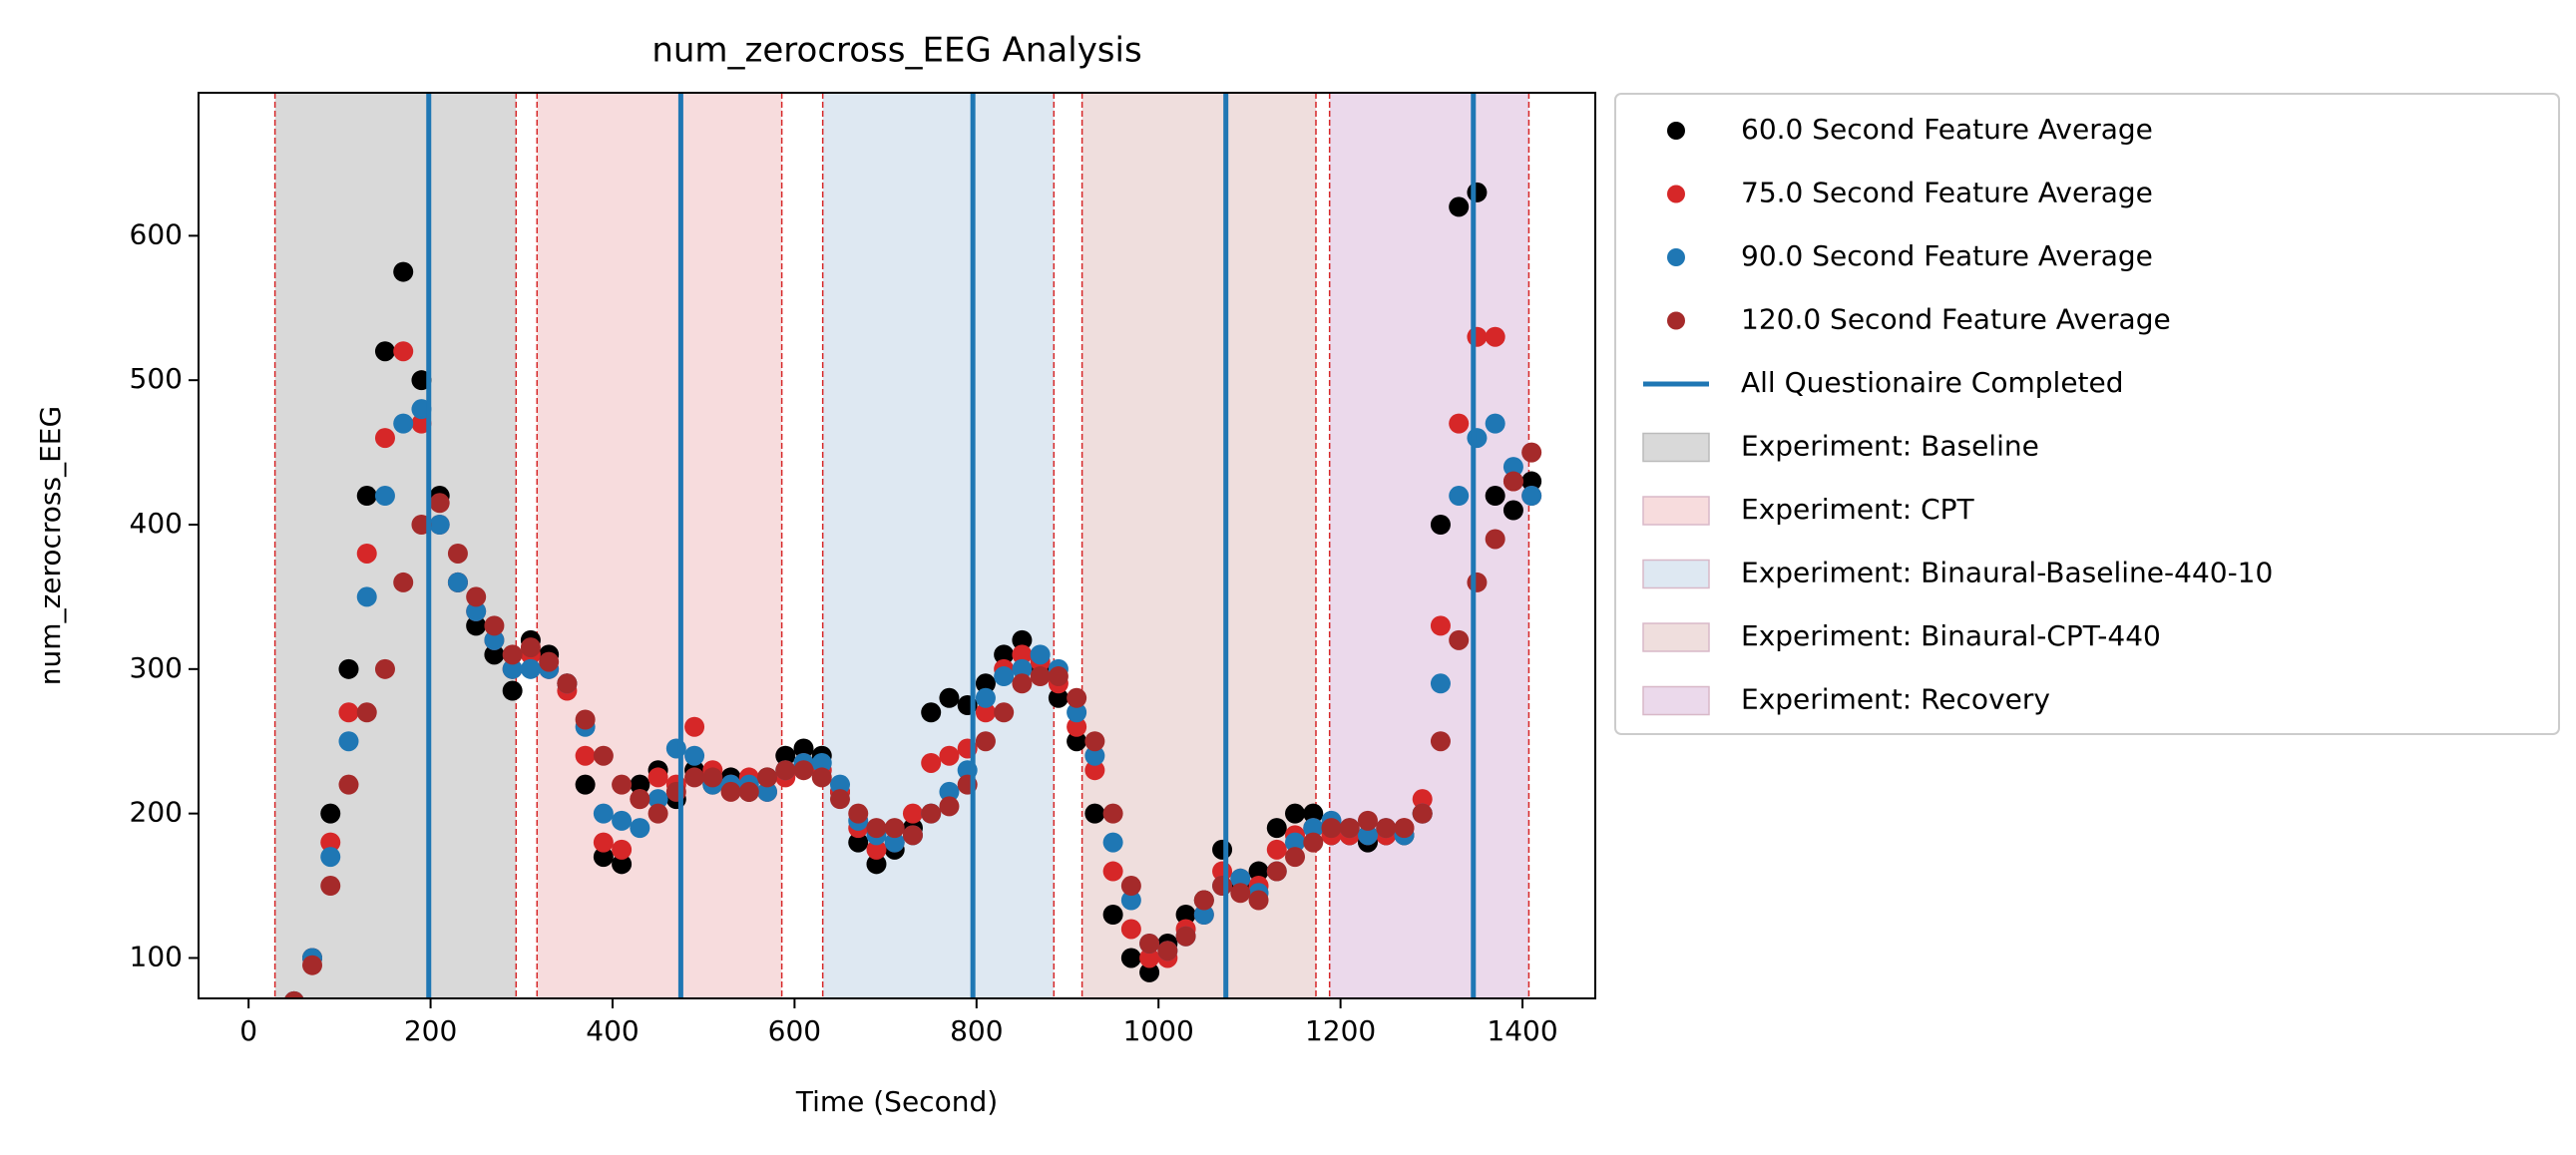 The image size is (2576, 1155). I want to click on legend-label: All Questionaire Completed, so click(1932, 382).